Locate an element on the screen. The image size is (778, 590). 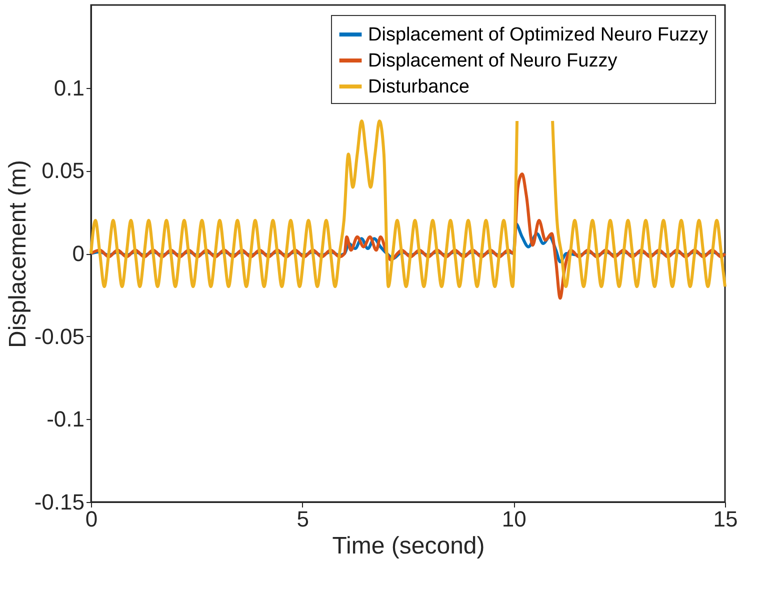
legend-label: Displacement of Optimized Neuro Fuzzy is located at coordinates (538, 35).